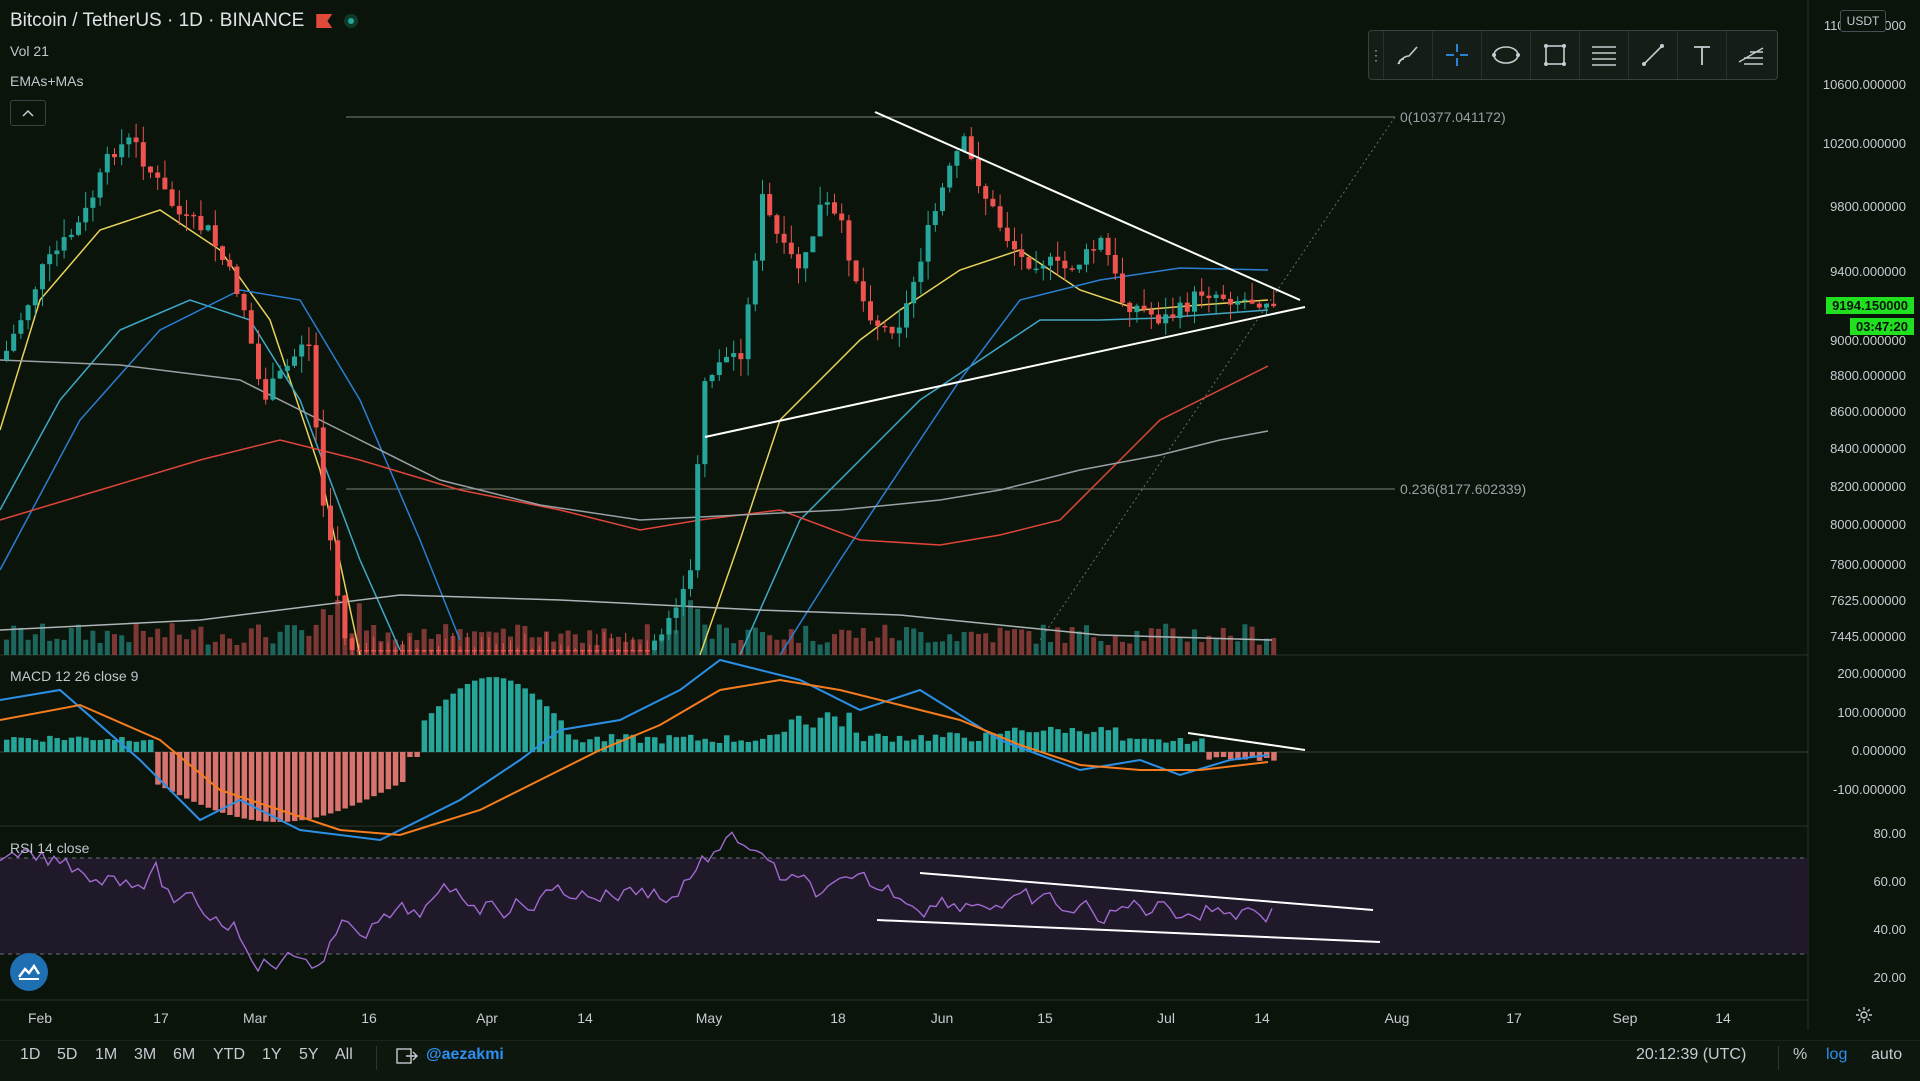  Describe the element at coordinates (1800, 1054) in the screenshot. I see `percent-toggle: %` at that location.